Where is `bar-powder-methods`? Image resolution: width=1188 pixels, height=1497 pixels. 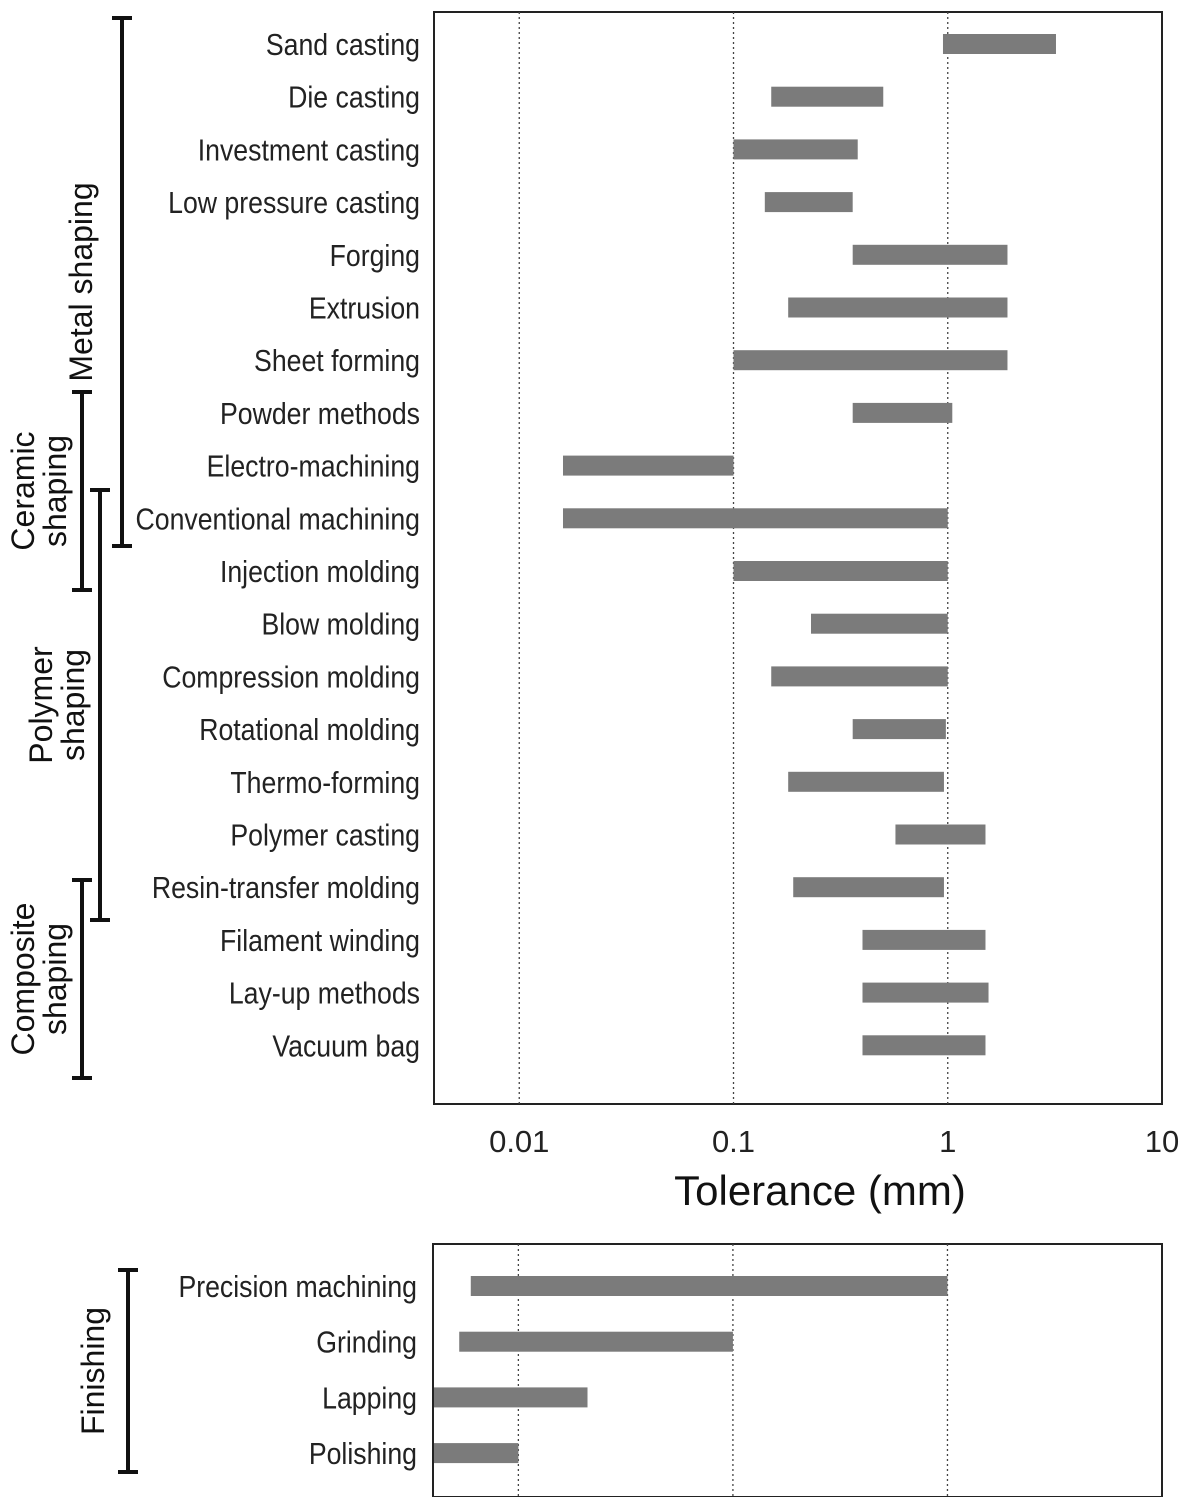
bar-powder-methods is located at coordinates (902, 412).